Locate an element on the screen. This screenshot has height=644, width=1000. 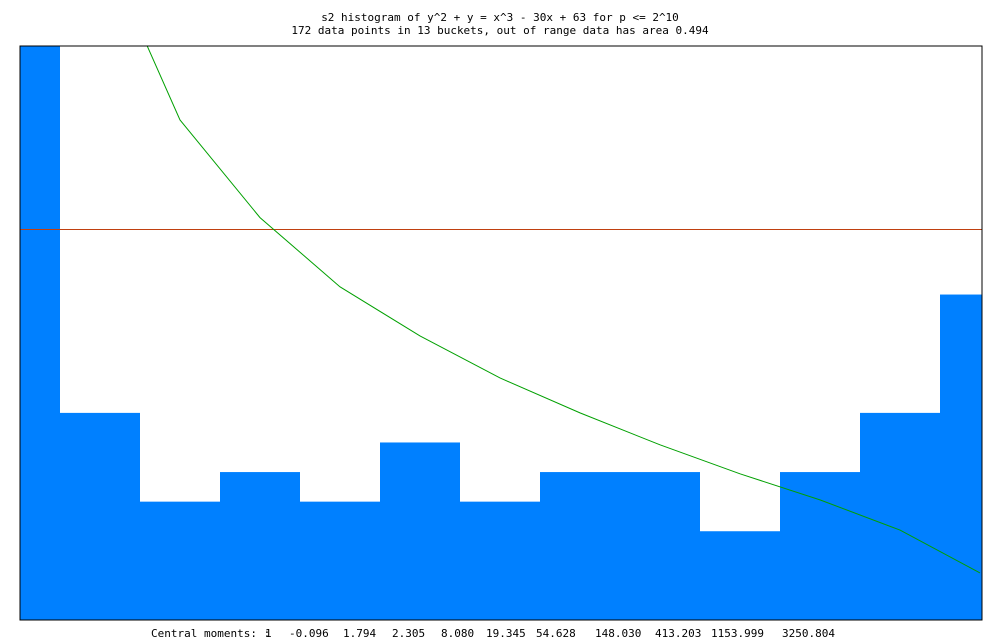
moment-value: 413.203 is located at coordinates (678, 633).